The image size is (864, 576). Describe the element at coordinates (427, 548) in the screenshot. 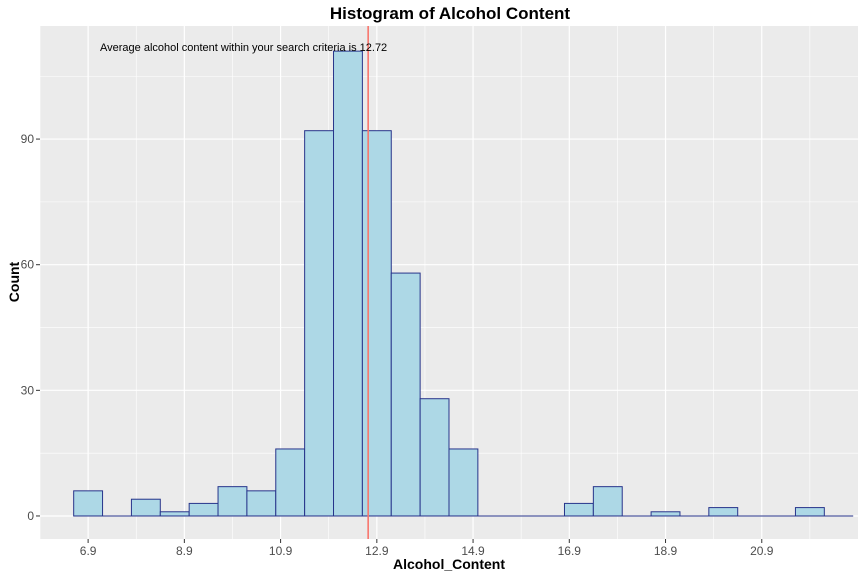

I see `x-axis-ticks: 6.9 8.9 10.9 12.9 14.9 16.9 18.9 20.9` at that location.